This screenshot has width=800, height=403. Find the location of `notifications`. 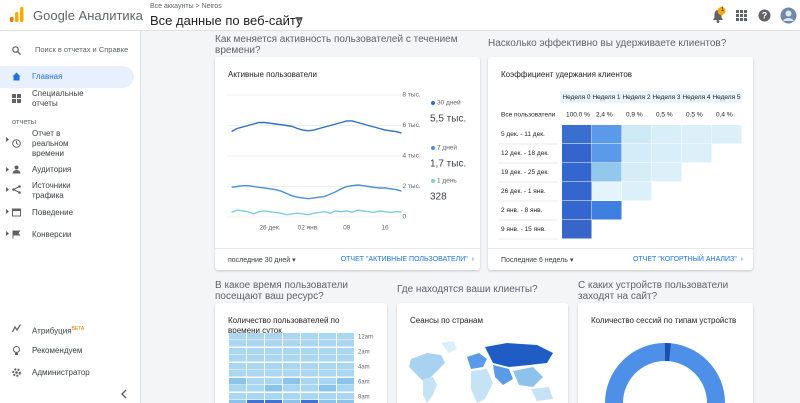

notifications is located at coordinates (718, 15).